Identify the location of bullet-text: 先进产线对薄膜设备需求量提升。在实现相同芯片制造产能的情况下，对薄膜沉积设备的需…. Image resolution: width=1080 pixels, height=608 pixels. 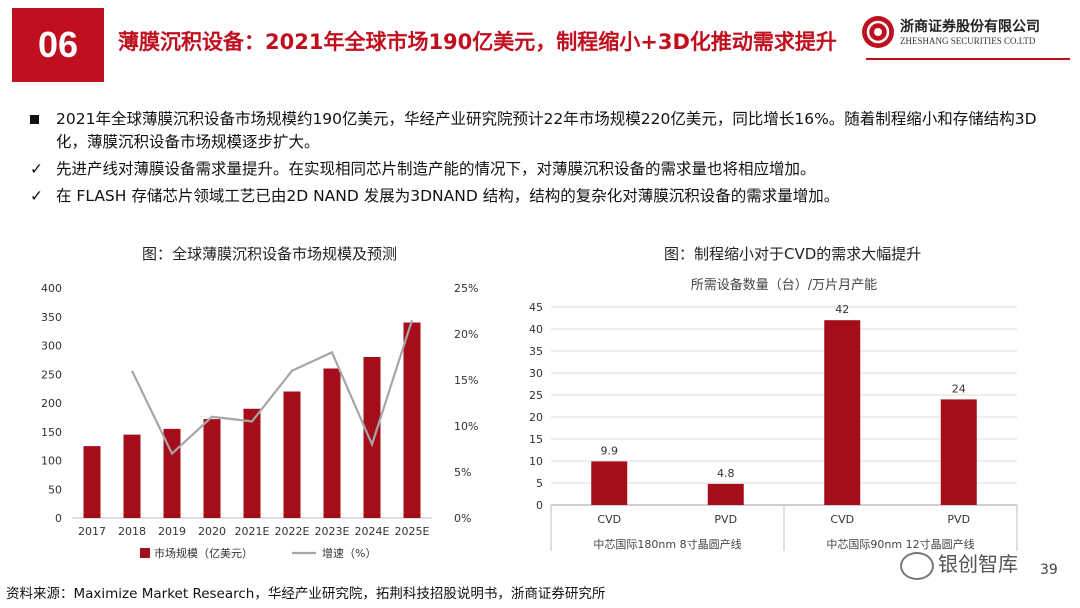
(436, 169).